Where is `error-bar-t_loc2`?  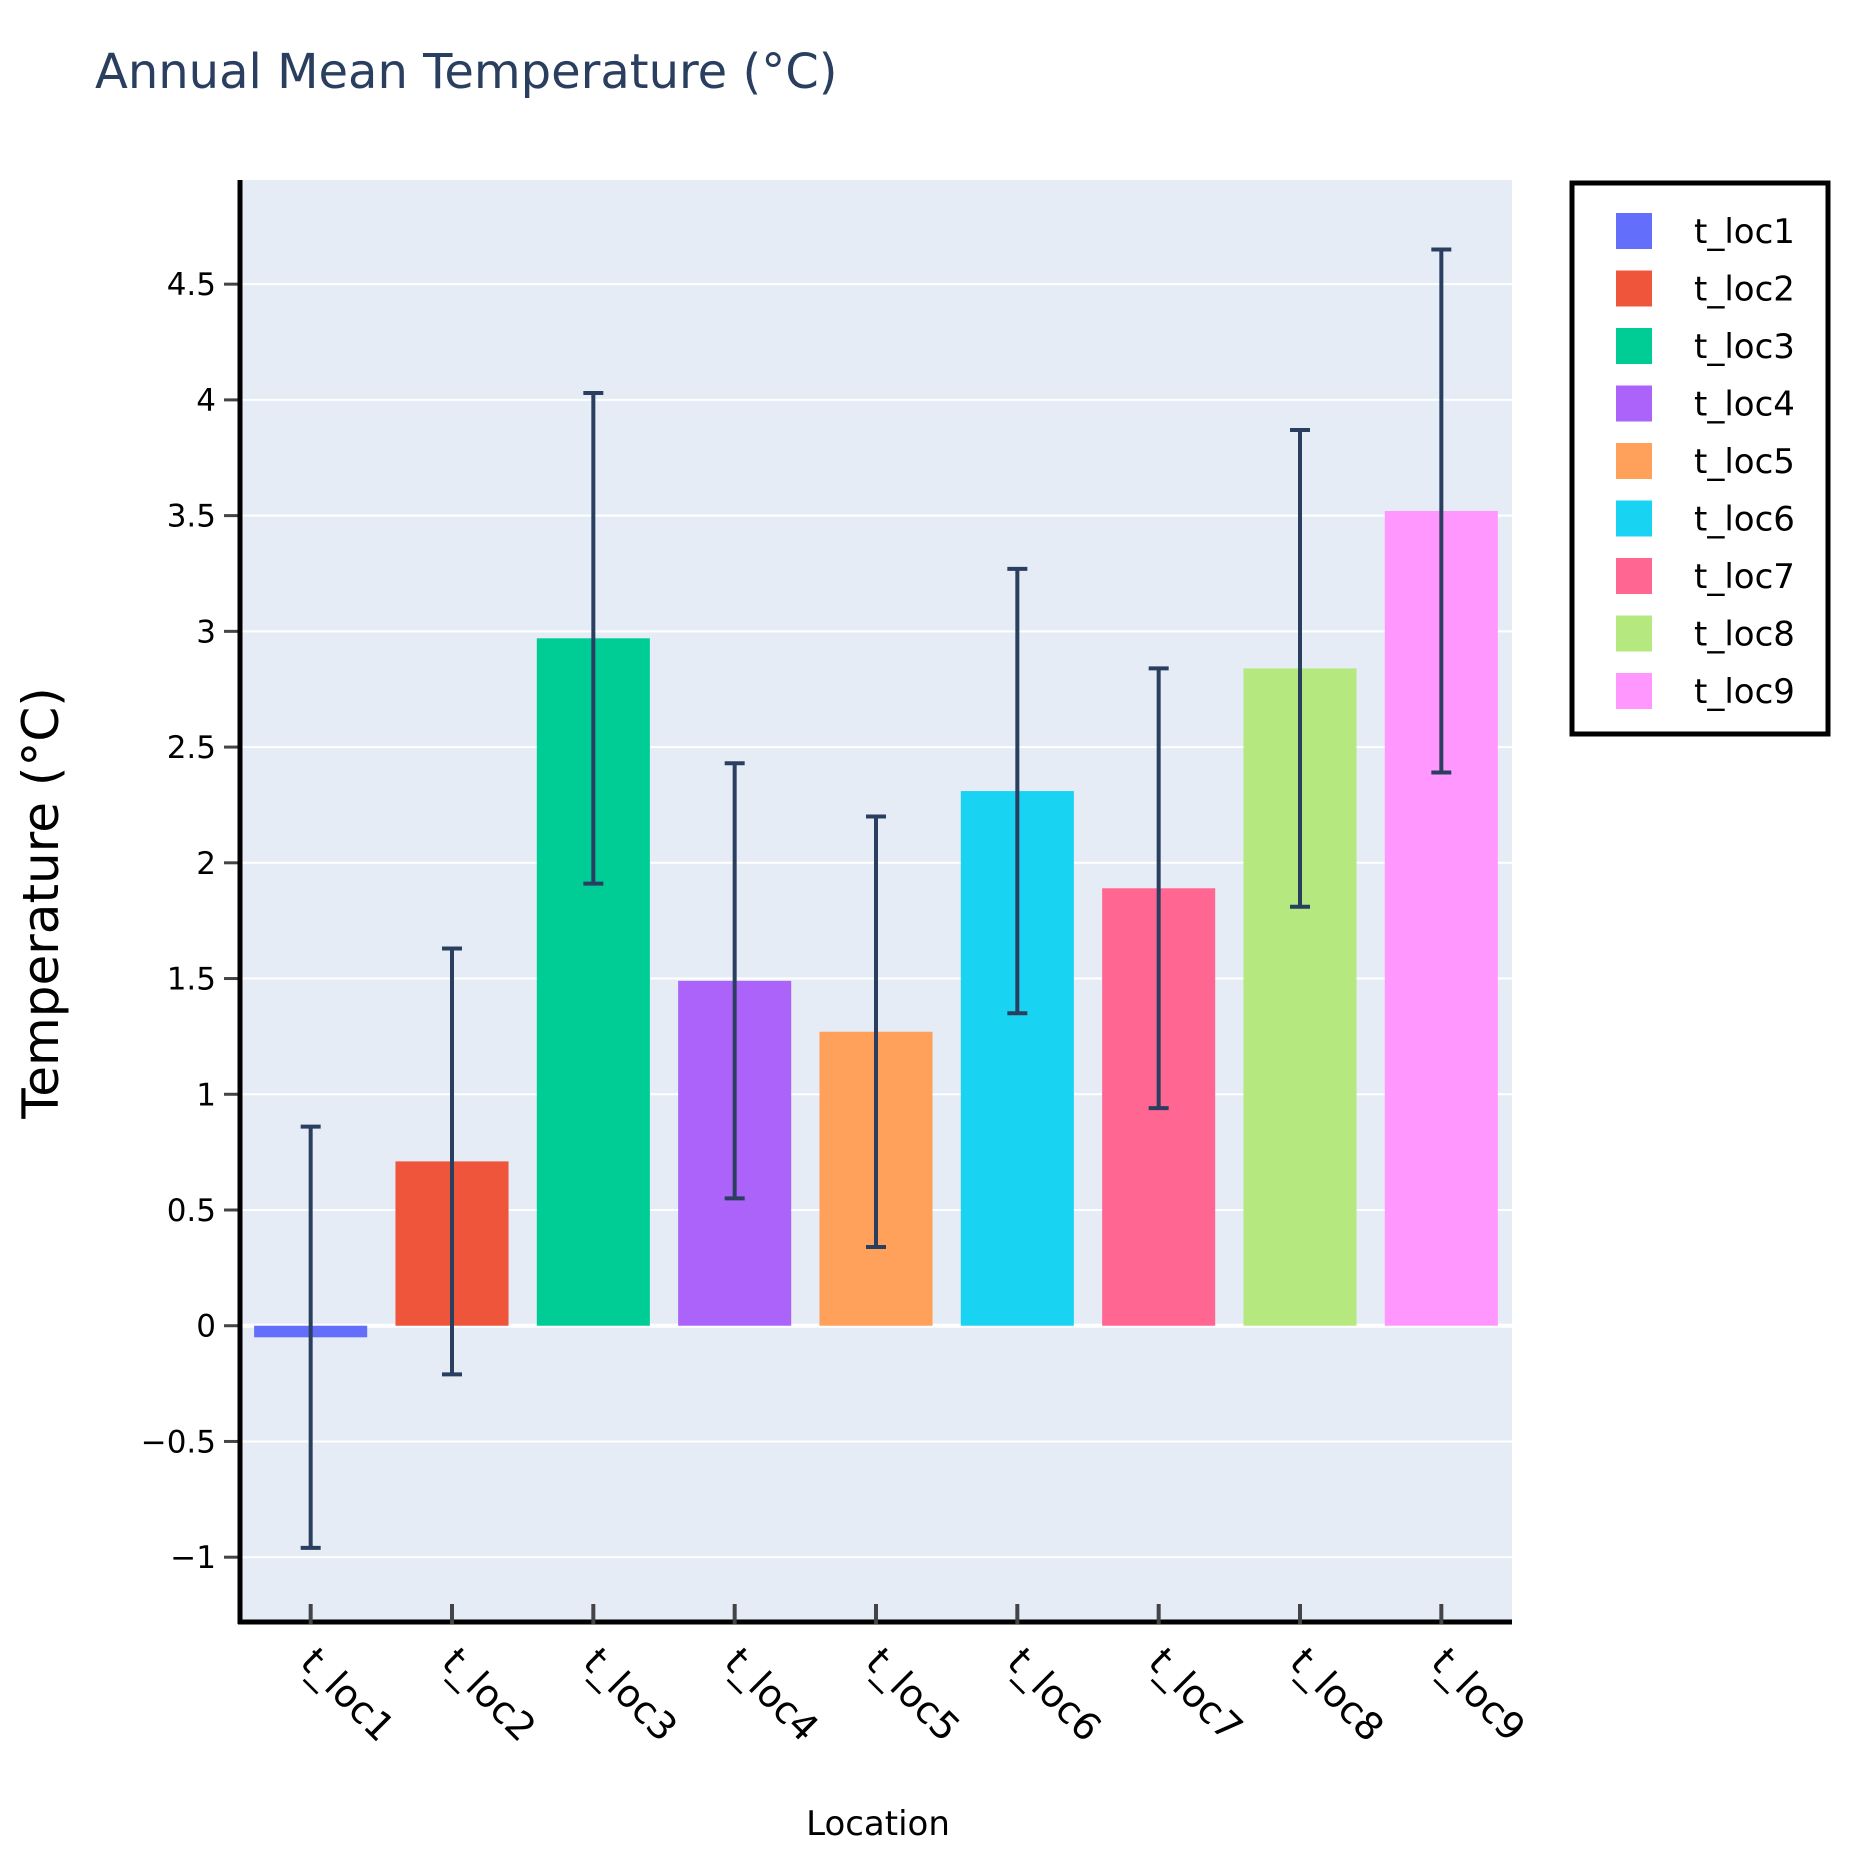
error-bar-t_loc2 is located at coordinates (452, 1161).